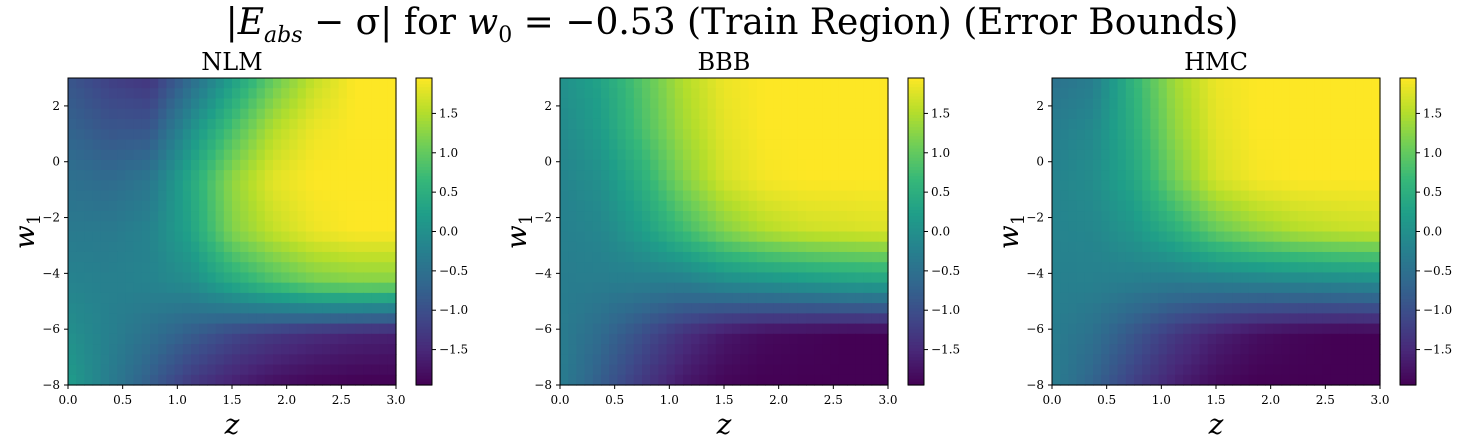 The image size is (1464, 448). Describe the element at coordinates (1216, 62) in the screenshot. I see `panel-title: HMC` at that location.